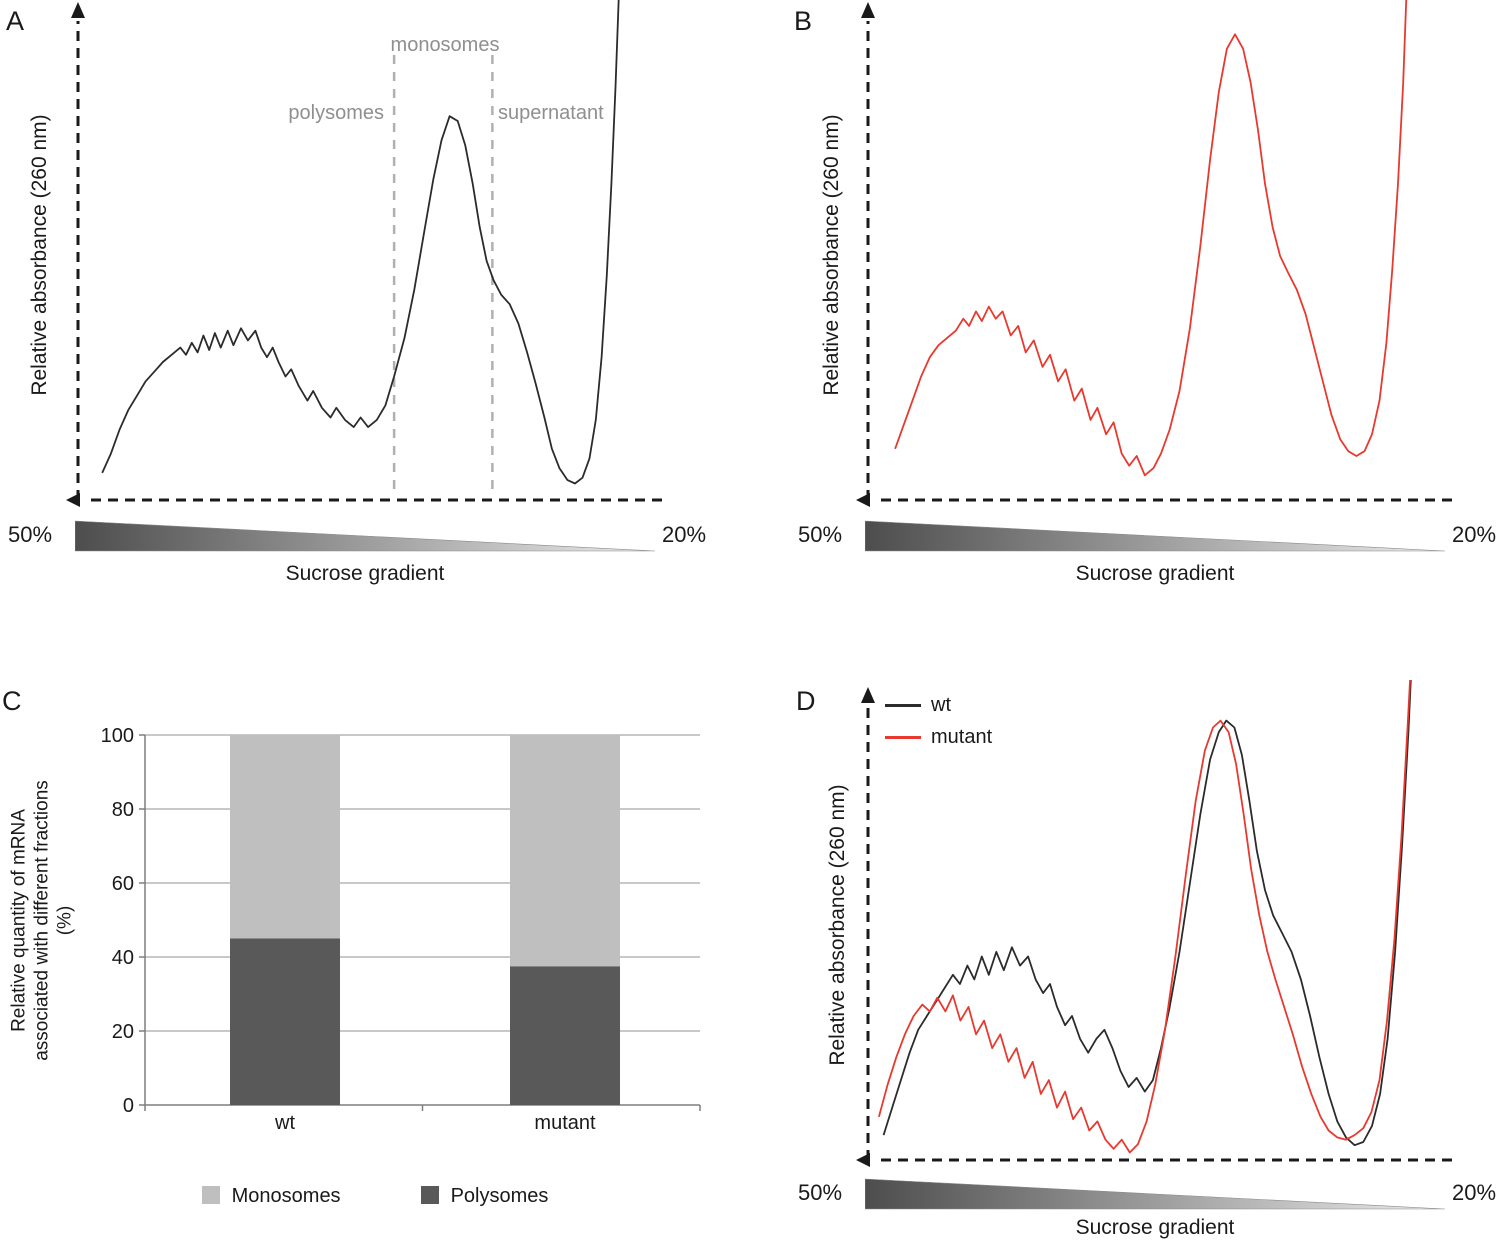 The width and height of the screenshot is (1500, 1247). I want to click on legend-mutant-line, so click(903, 737).